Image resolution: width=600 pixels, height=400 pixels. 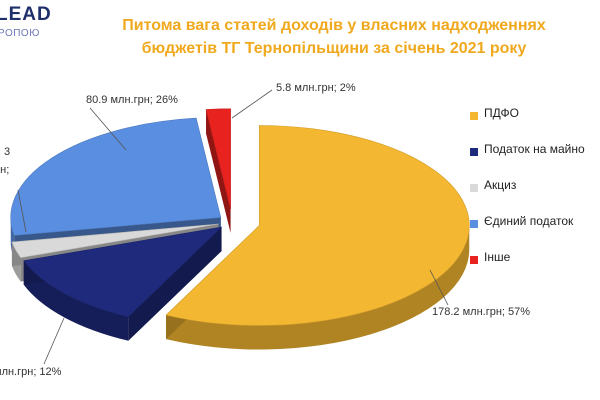 What do you see at coordinates (33, 27) in the screenshot?
I see `lead-logo: LEAD РОПОЮ` at bounding box center [33, 27].